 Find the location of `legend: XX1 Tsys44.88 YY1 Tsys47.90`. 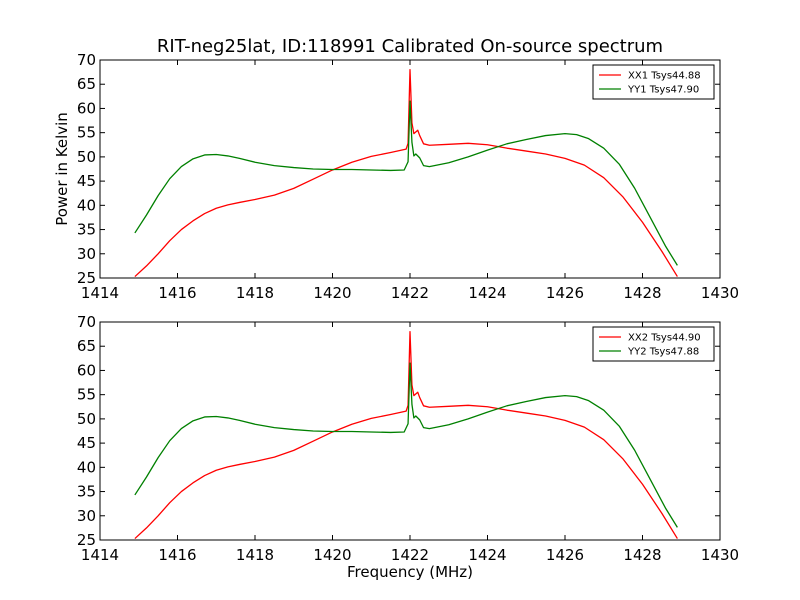

legend: XX1 Tsys44.88 YY1 Tsys47.90 is located at coordinates (653, 82).